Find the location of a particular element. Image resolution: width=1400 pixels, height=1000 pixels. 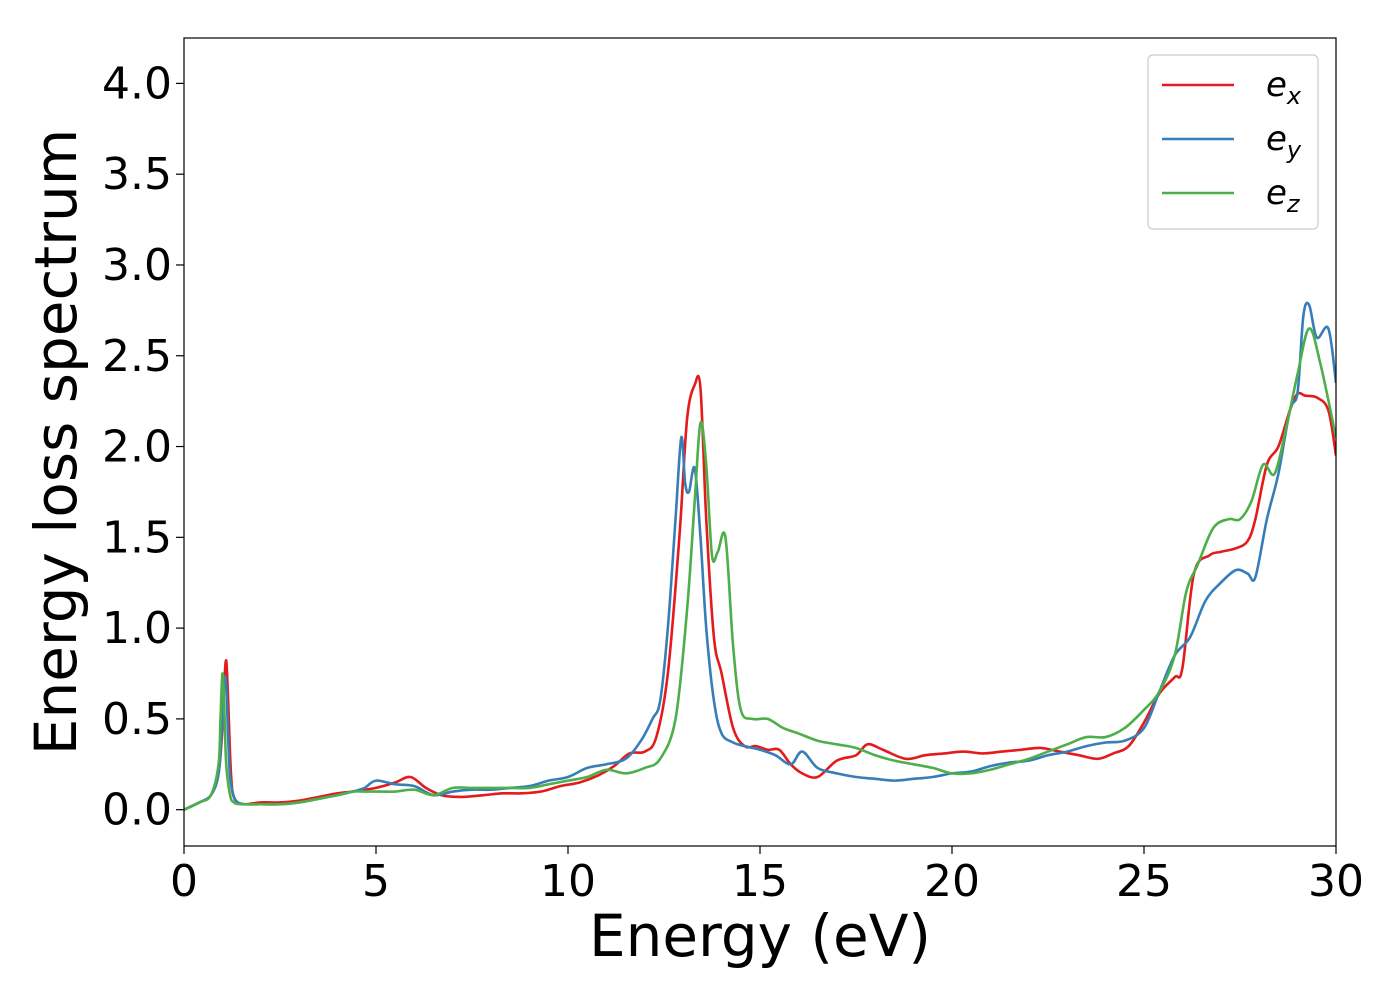

x-tick-label: 15 is located at coordinates (760, 881).